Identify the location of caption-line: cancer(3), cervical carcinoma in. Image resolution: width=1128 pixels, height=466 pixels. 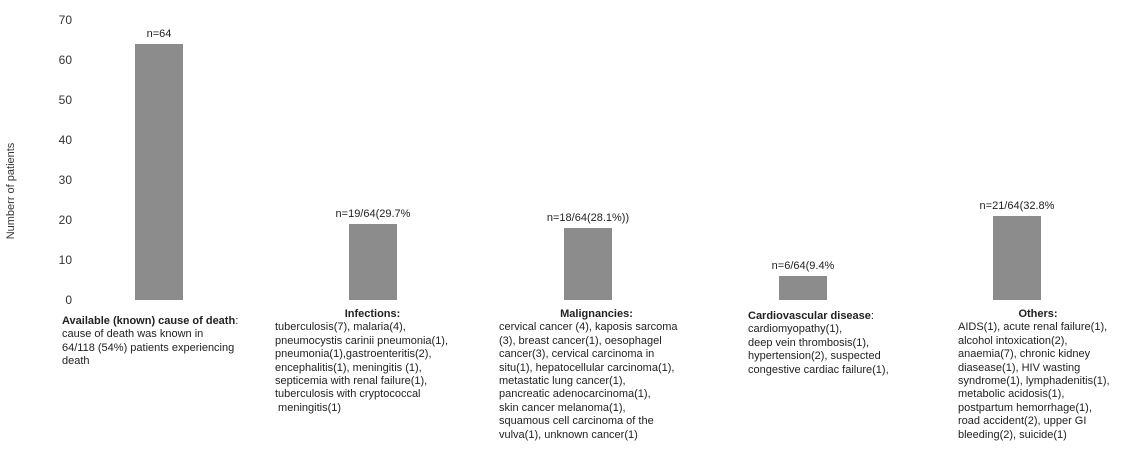
(577, 354).